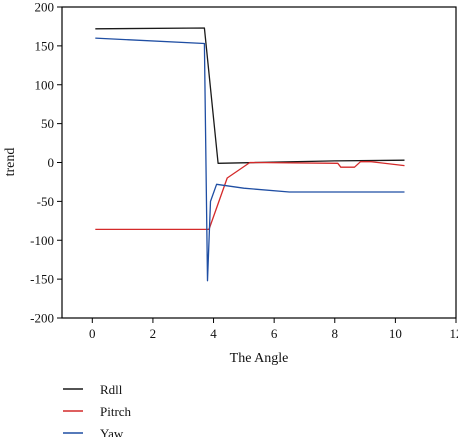  Describe the element at coordinates (250, 196) in the screenshot. I see `series-line-pitrch` at that location.